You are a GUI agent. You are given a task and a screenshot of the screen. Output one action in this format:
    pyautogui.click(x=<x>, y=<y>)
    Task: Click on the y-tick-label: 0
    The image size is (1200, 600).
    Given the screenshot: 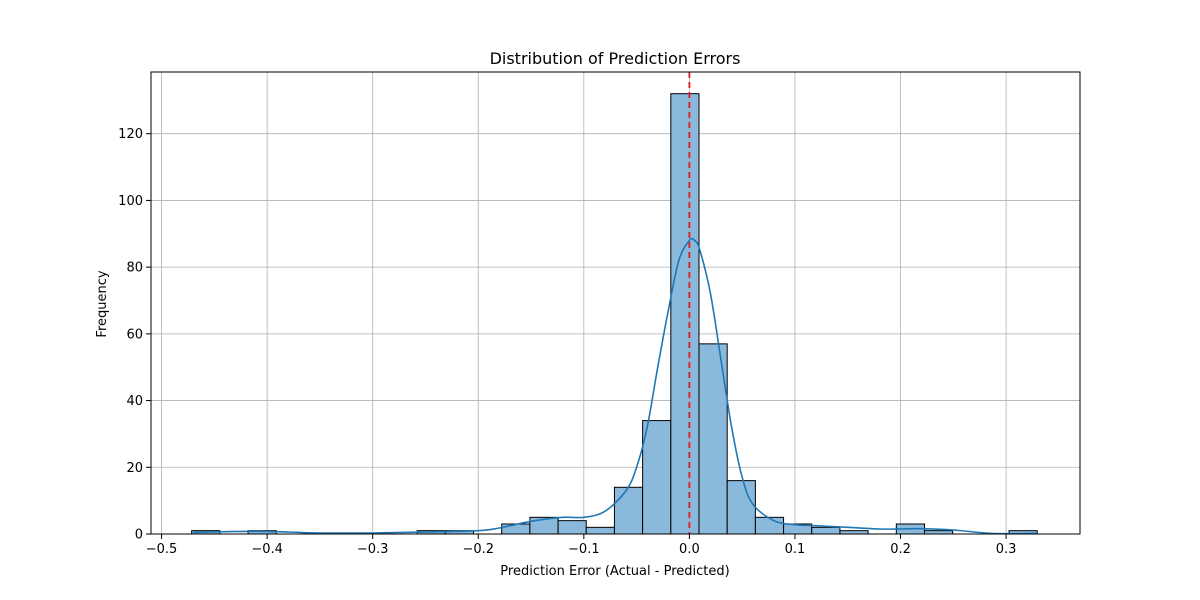 What is the action you would take?
    pyautogui.click(x=139, y=535)
    